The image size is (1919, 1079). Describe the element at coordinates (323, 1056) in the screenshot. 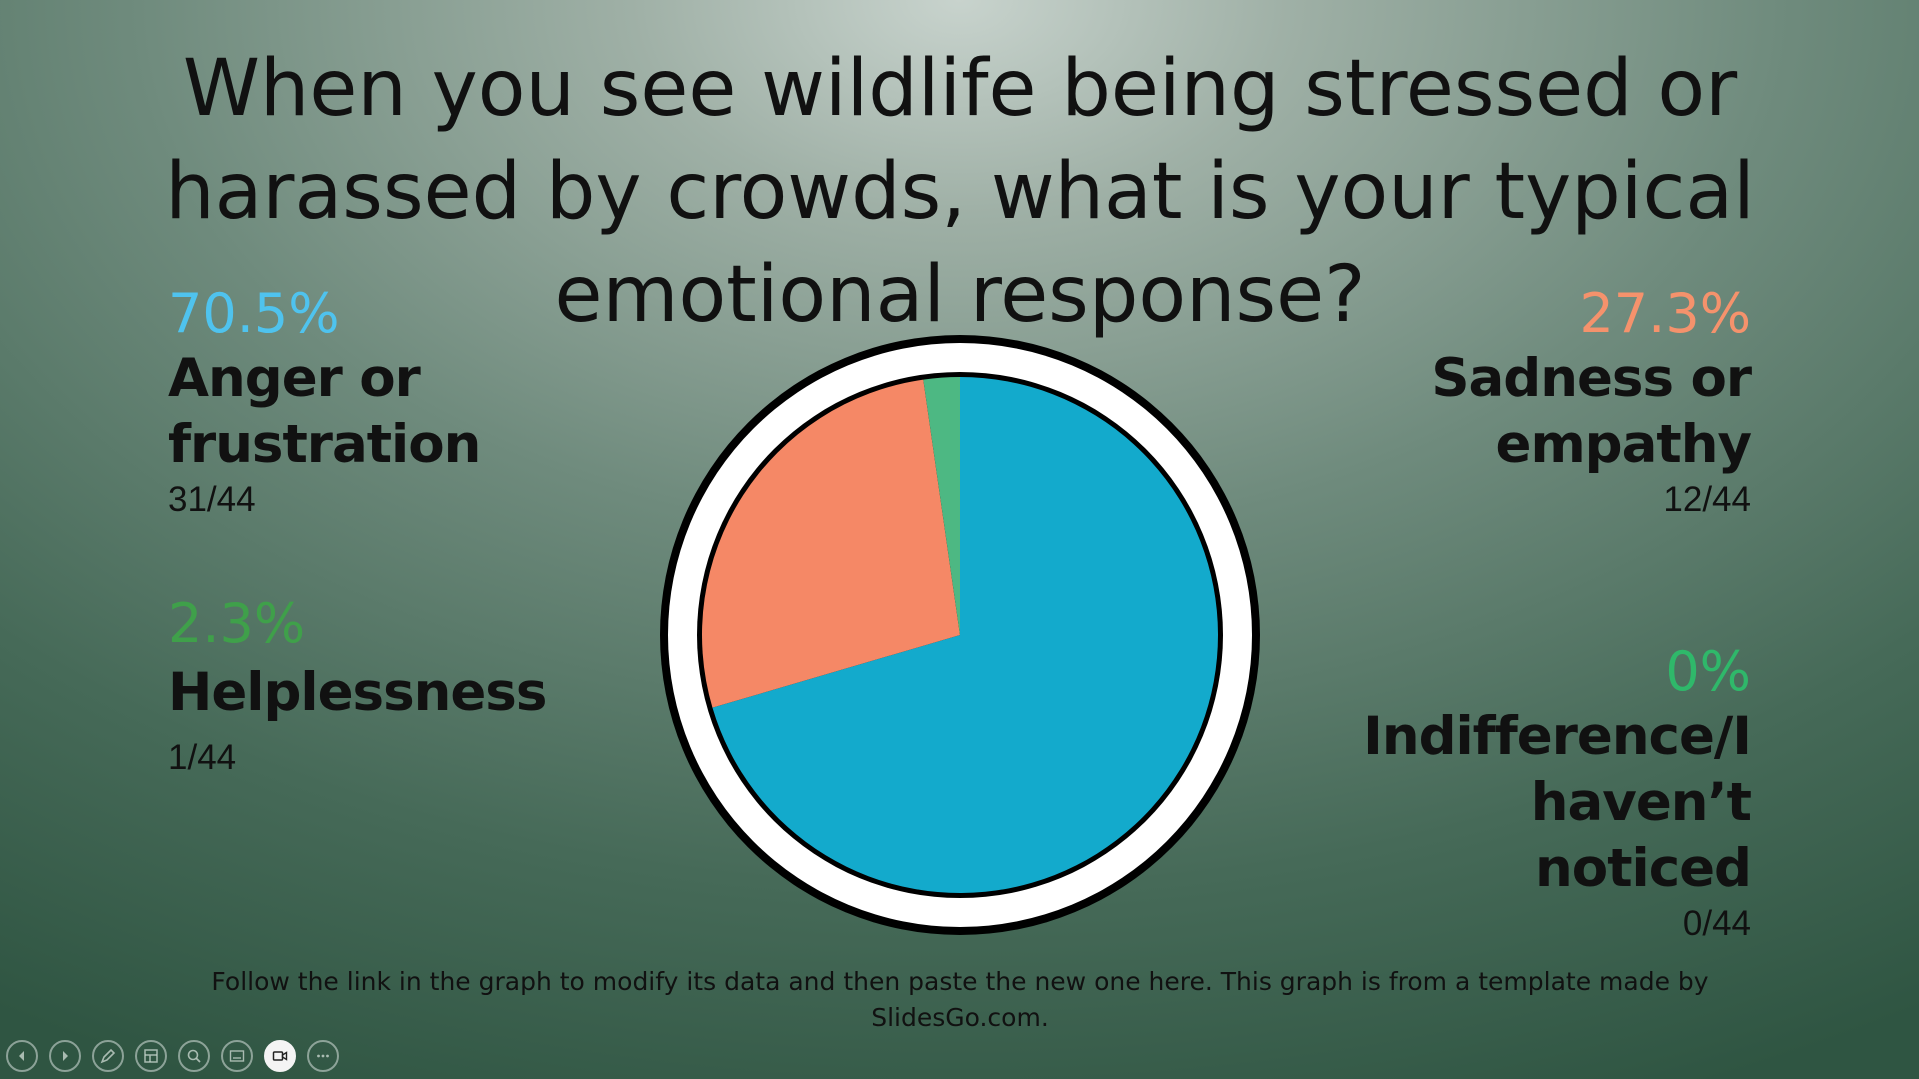

I see `more-icon` at that location.